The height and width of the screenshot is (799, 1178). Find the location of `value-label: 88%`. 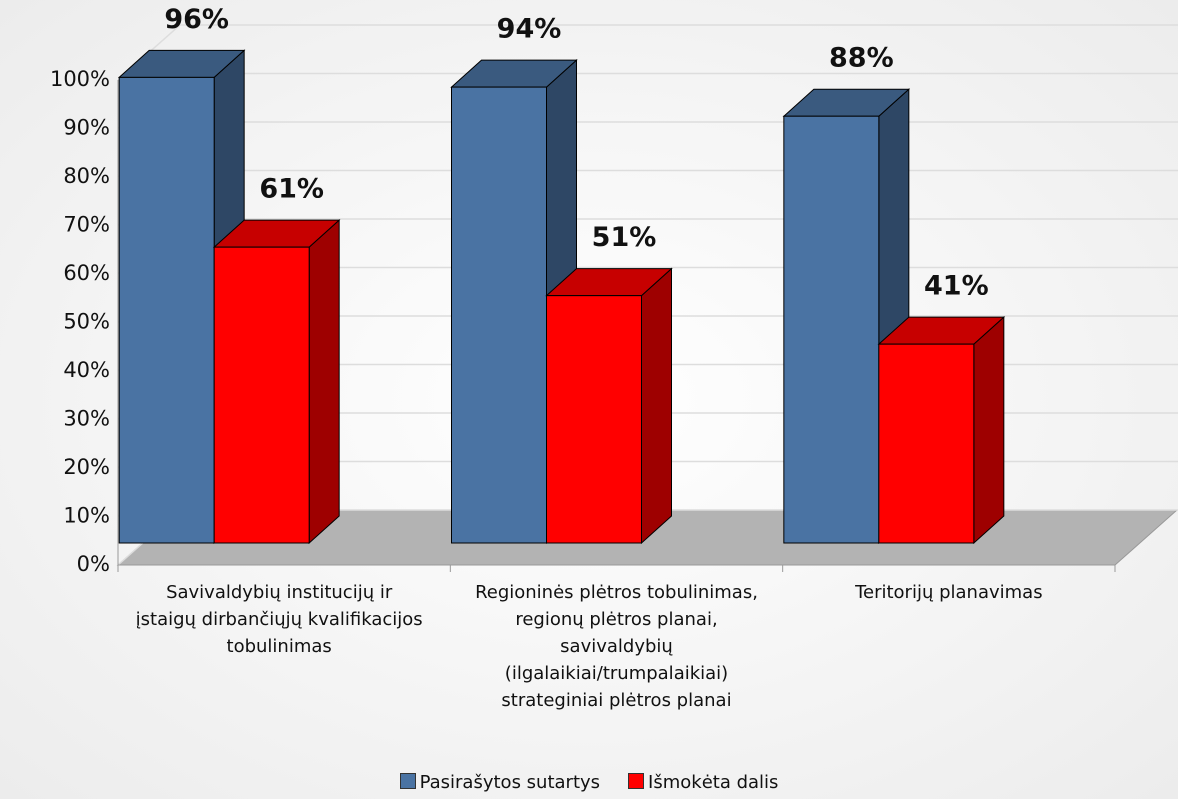

value-label: 88% is located at coordinates (861, 58).